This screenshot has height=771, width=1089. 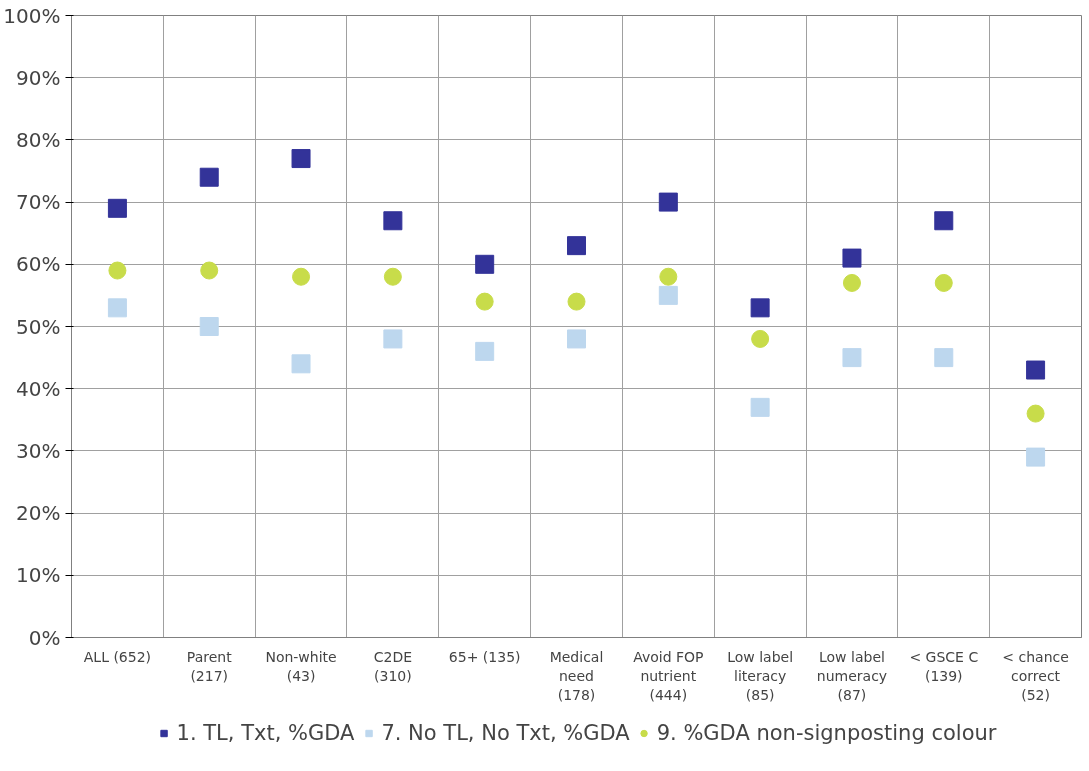 I want to click on y-tick-label: 100%, so click(x=32, y=15).